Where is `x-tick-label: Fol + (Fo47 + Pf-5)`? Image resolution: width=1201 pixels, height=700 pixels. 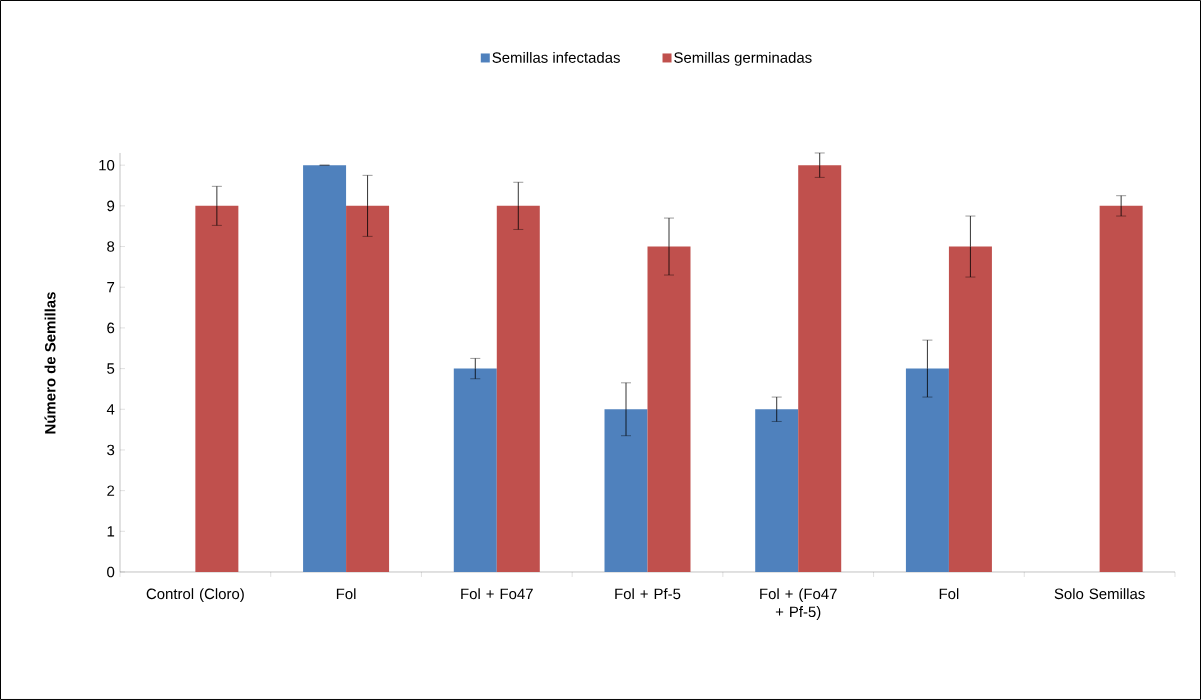
x-tick-label: Fol + (Fo47 + Pf-5) is located at coordinates (798, 604).